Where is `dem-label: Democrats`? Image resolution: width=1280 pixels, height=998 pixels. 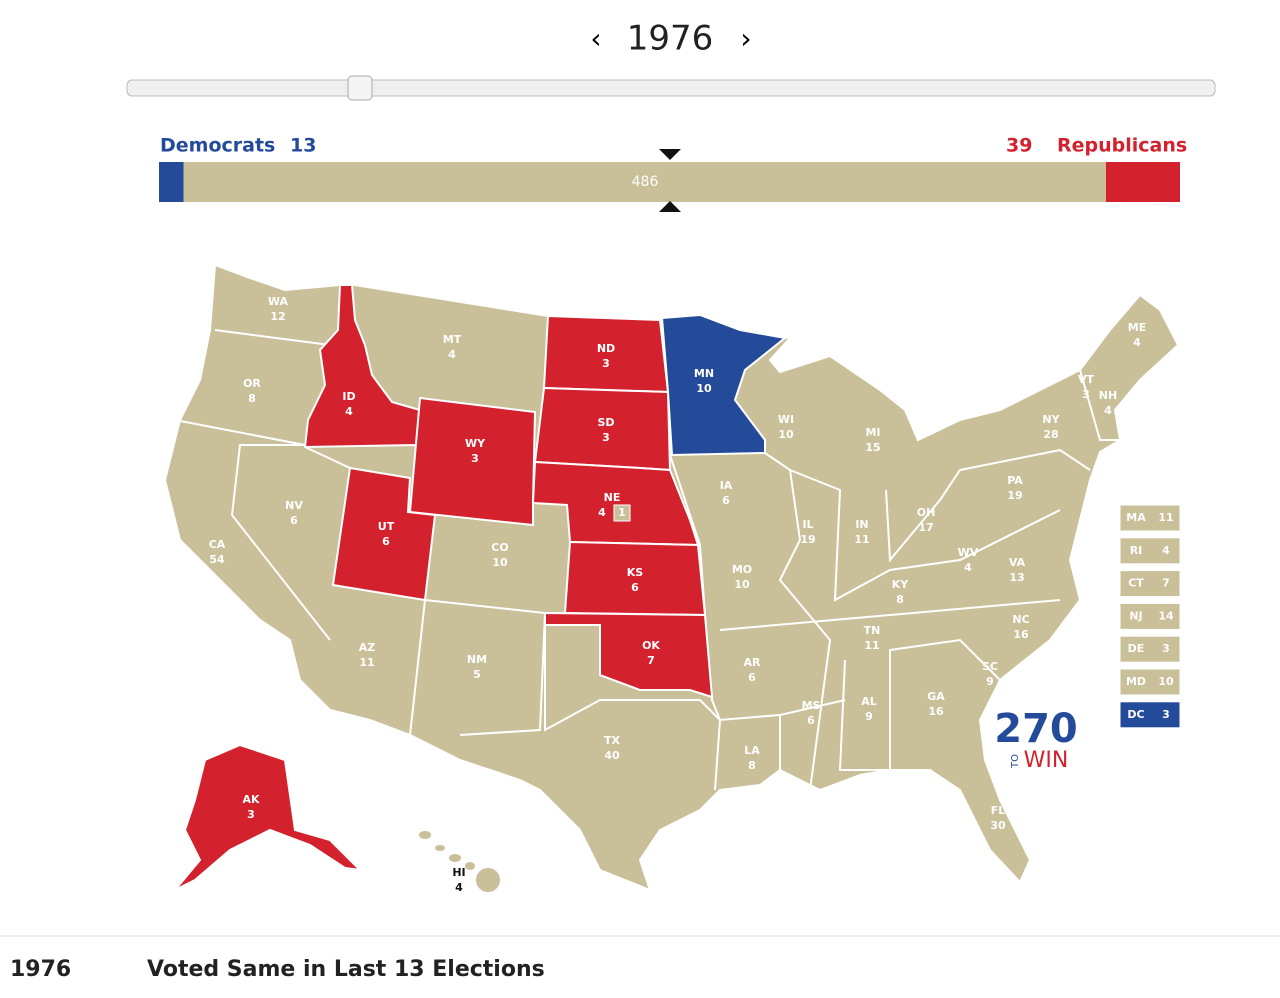
dem-label: Democrats is located at coordinates (217, 146).